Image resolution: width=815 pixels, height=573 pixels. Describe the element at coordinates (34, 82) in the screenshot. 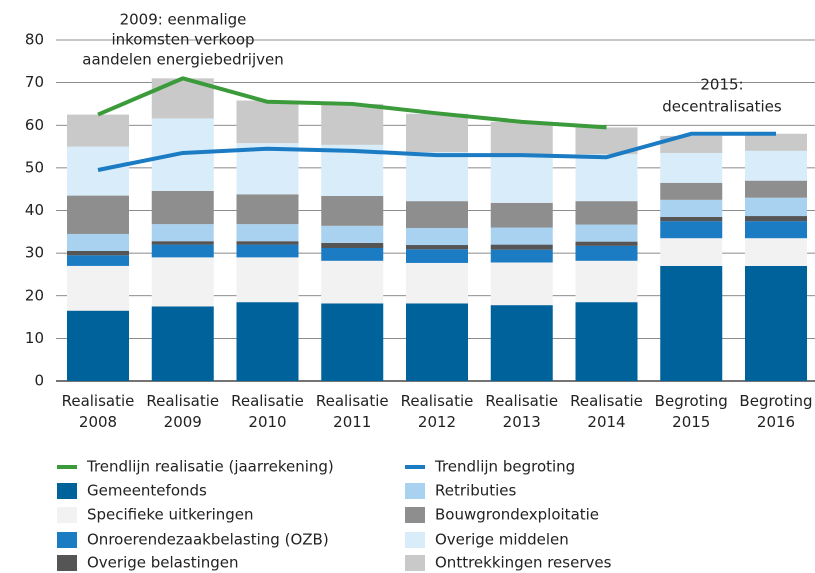

I see `y-tick-label: 70` at that location.